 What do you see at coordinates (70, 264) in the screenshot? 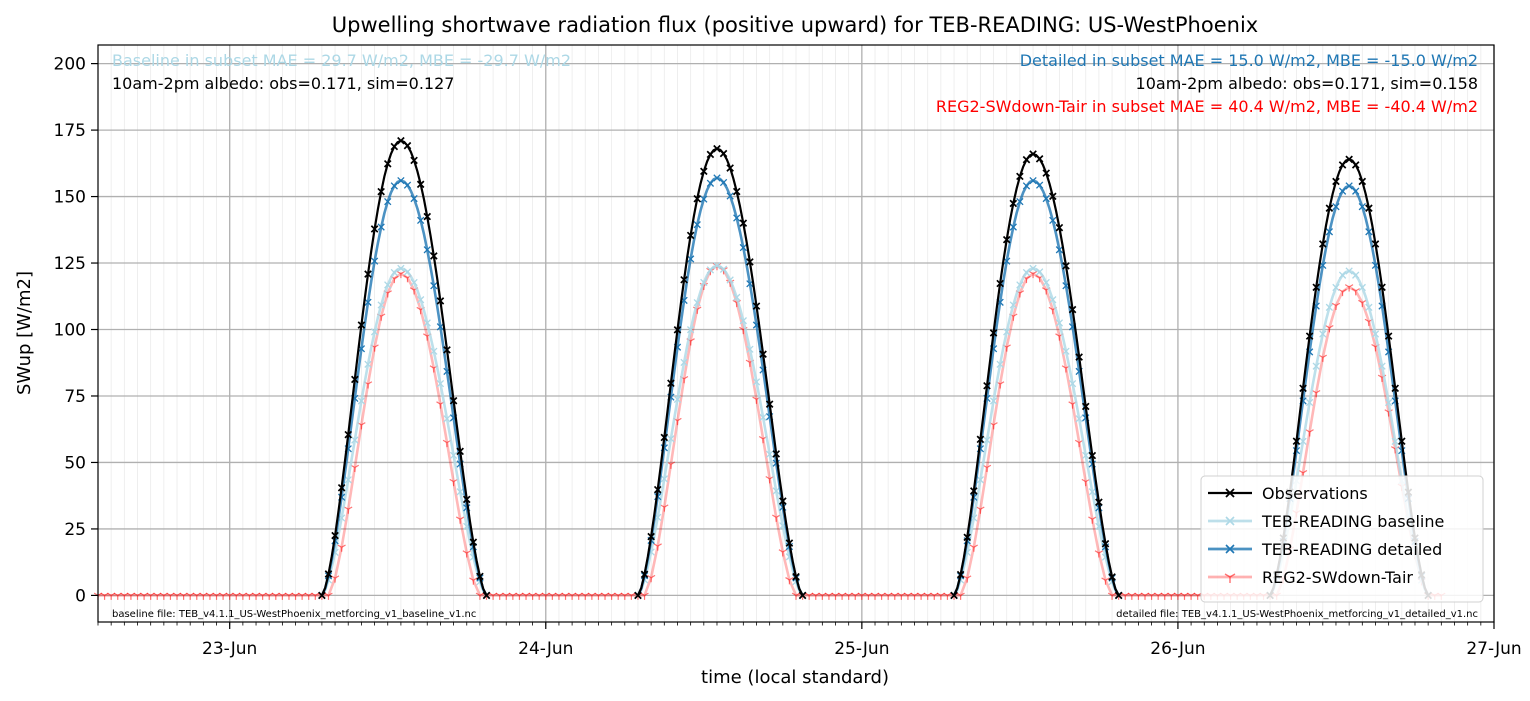
I see `y-tick-label: 125` at bounding box center [70, 264].